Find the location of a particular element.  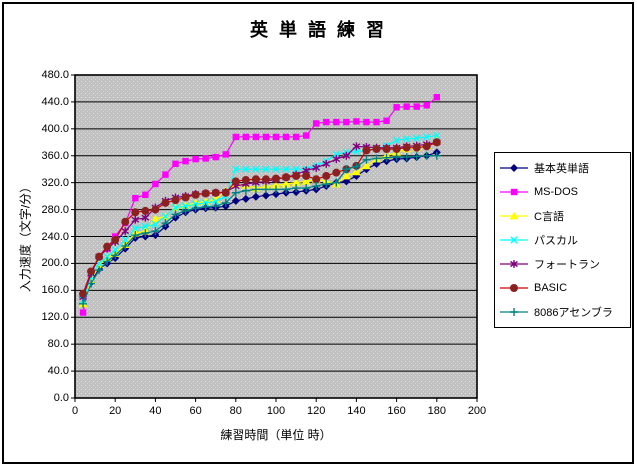

x-tick-label: 0 is located at coordinates (75, 411).